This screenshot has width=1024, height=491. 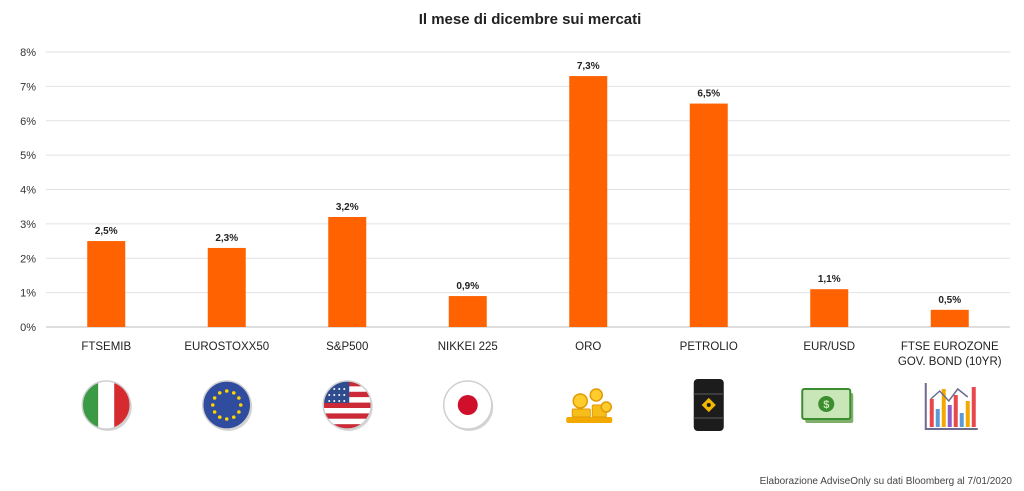 What do you see at coordinates (468, 405) in the screenshot?
I see `japan-flag-icon` at bounding box center [468, 405].